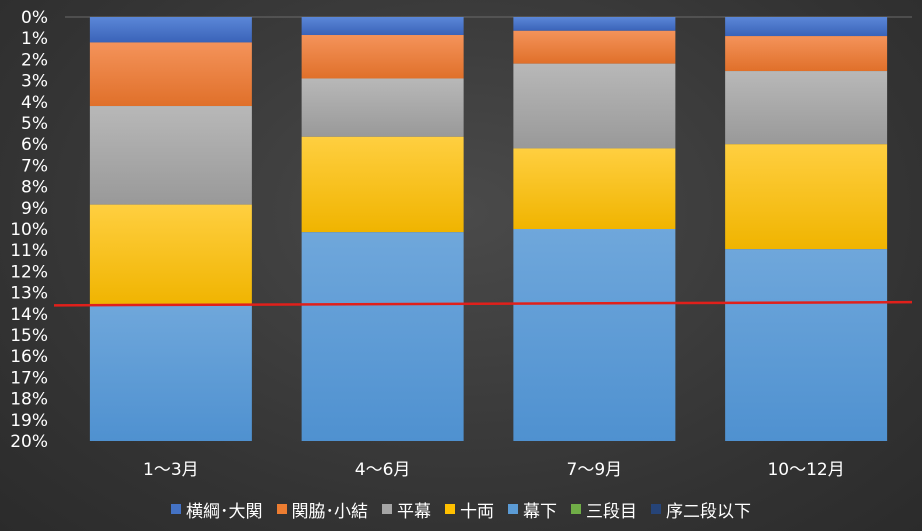 This screenshot has height=531, width=922. What do you see at coordinates (34, 209) in the screenshot?
I see `y-tick-label: 9%` at bounding box center [34, 209].